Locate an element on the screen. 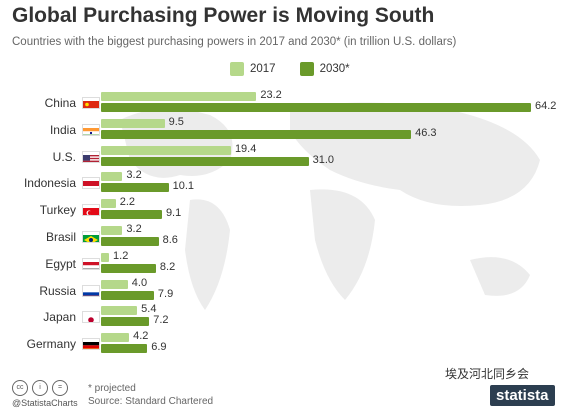 This screenshot has height=412, width=580. us-flag-icon is located at coordinates (91, 156).